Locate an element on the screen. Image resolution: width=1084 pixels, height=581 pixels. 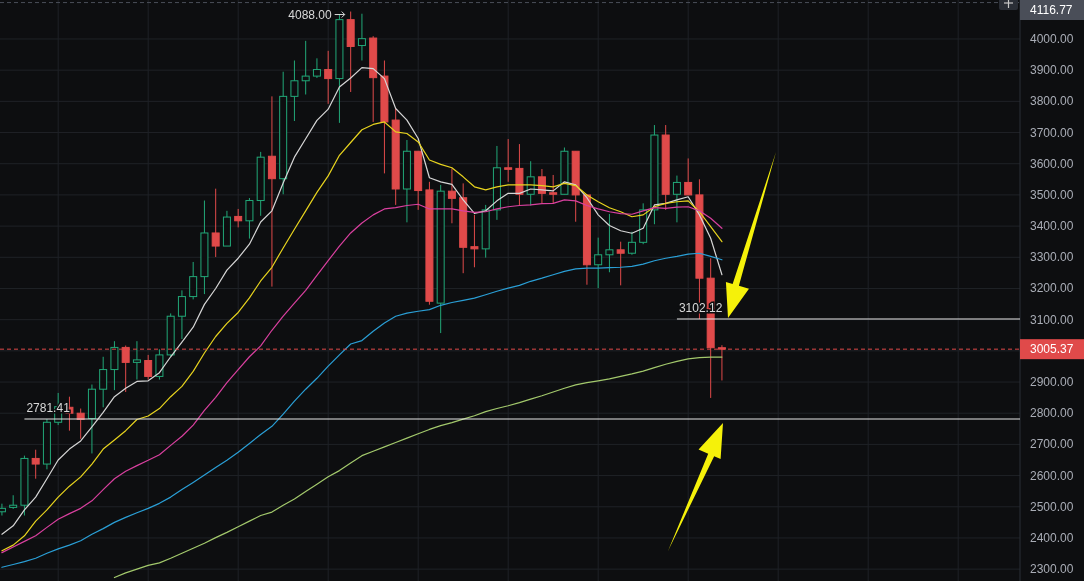
y-tick-label: 3600.00 is located at coordinates (1052, 163).